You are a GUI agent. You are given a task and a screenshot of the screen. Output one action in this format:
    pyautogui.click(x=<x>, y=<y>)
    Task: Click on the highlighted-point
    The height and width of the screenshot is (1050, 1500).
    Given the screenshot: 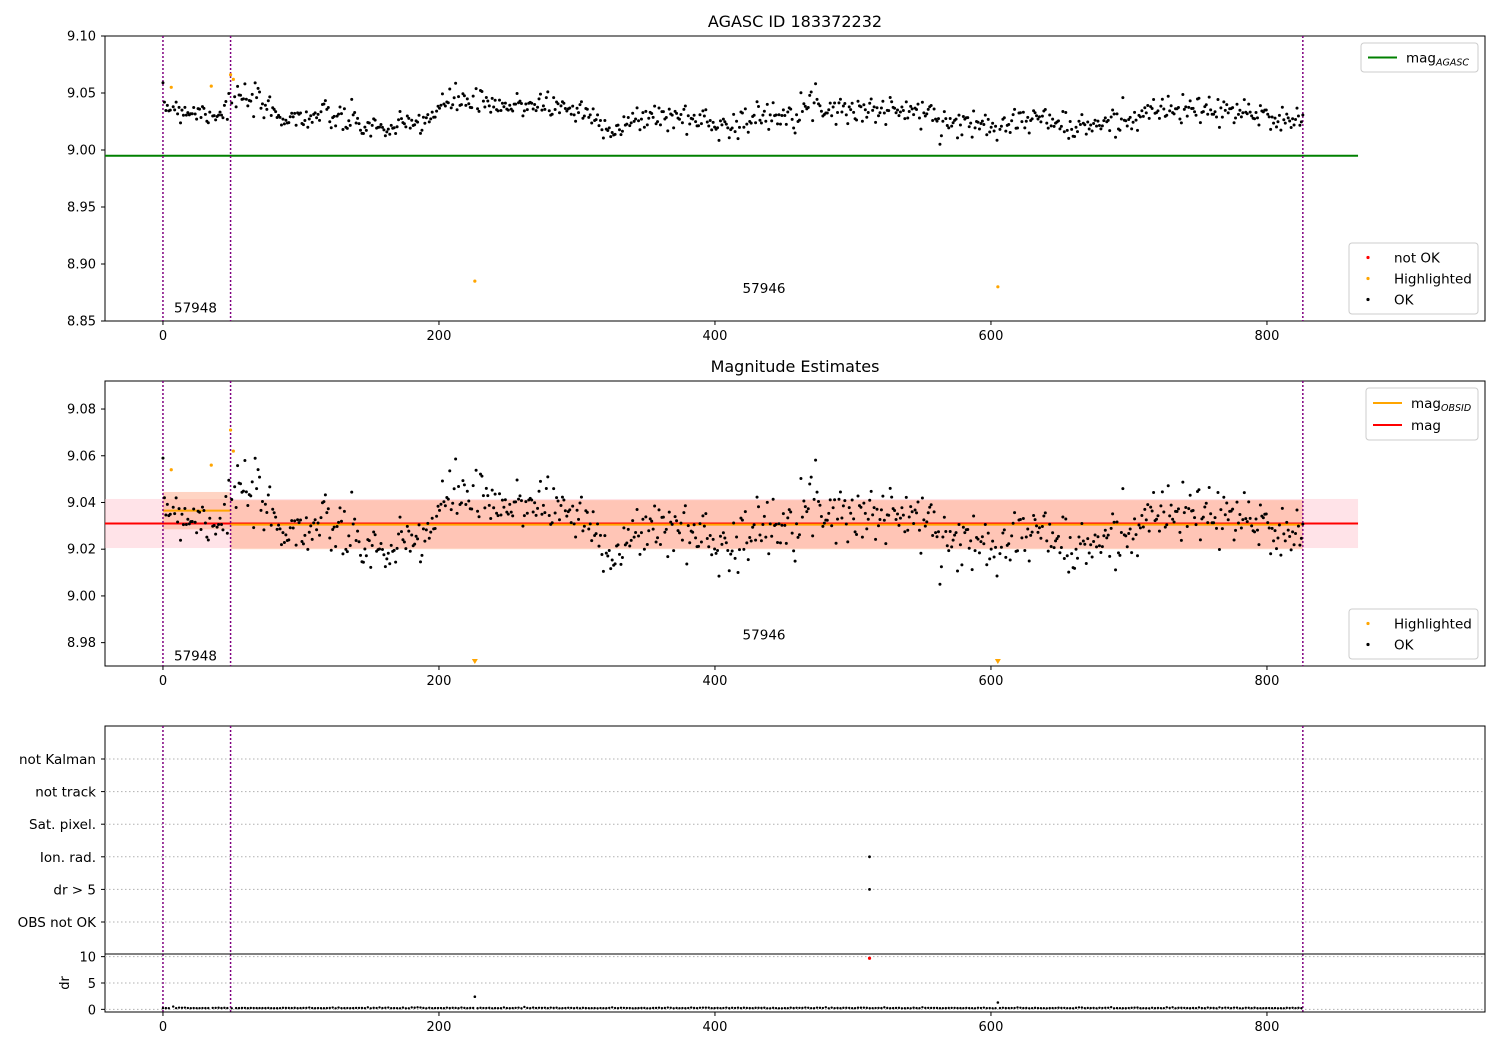 What is the action you would take?
    pyautogui.click(x=171, y=87)
    